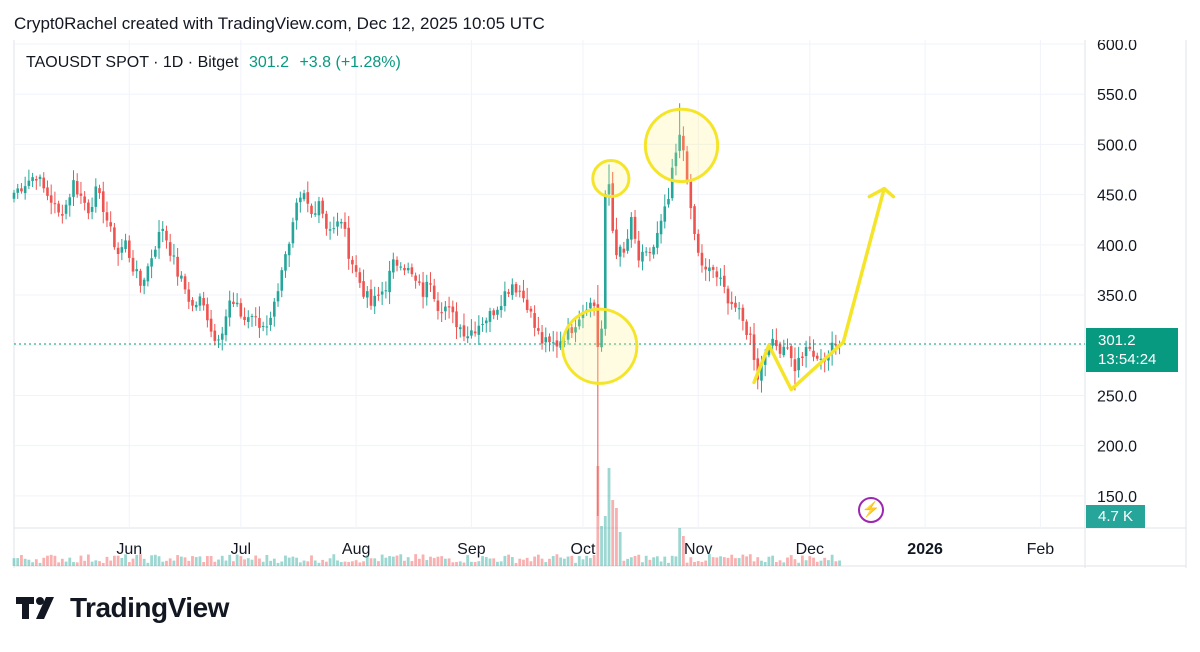 This screenshot has height=652, width=1200. I want to click on y-tick-label: 400.0, so click(1117, 246).